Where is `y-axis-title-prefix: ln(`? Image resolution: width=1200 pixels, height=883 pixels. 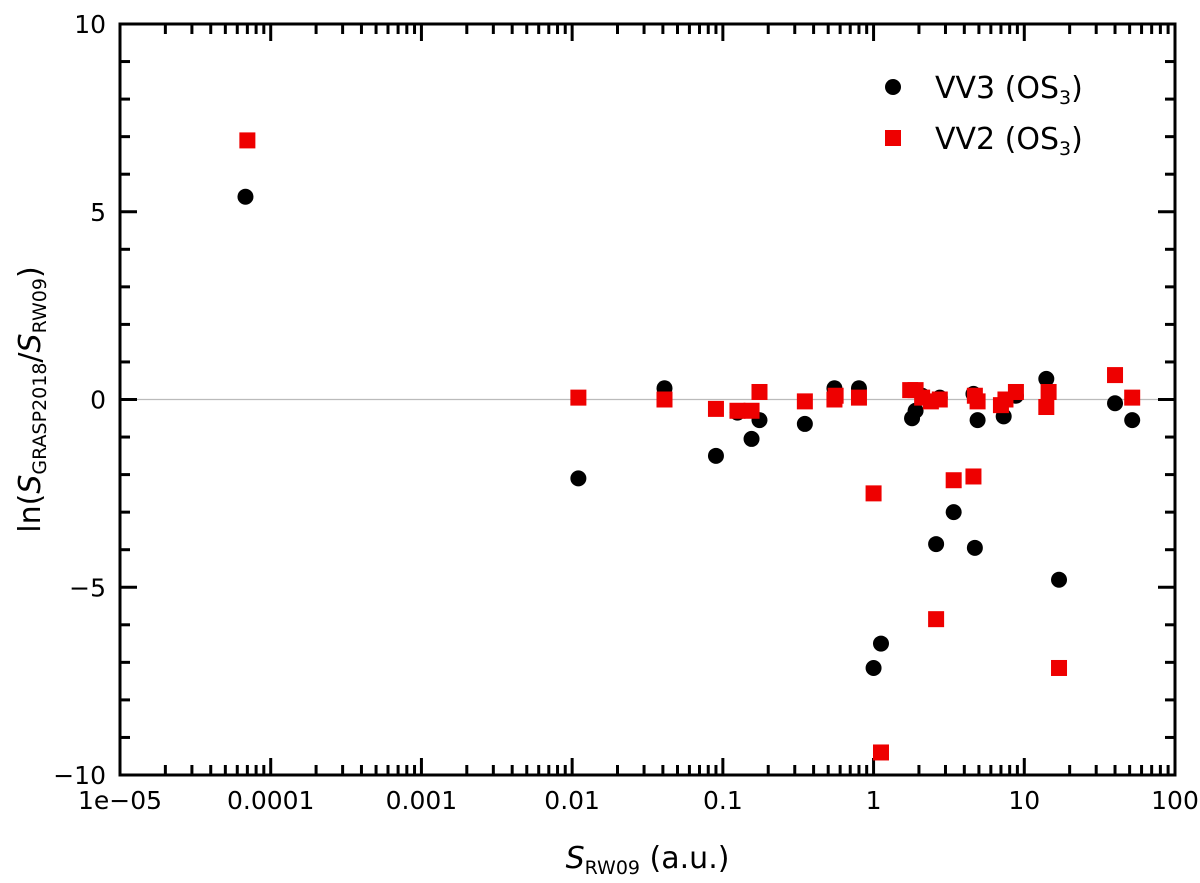
y-axis-title-prefix: ln( is located at coordinates (30, 513).